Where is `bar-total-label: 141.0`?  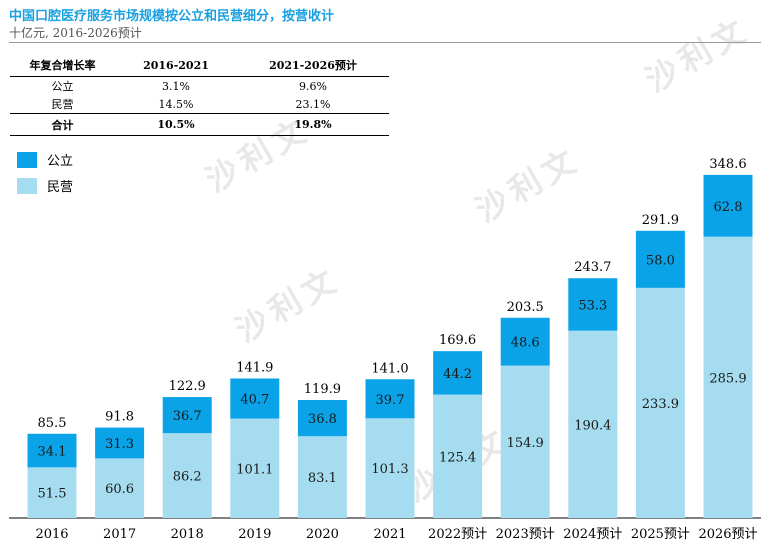 bar-total-label: 141.0 is located at coordinates (389, 368).